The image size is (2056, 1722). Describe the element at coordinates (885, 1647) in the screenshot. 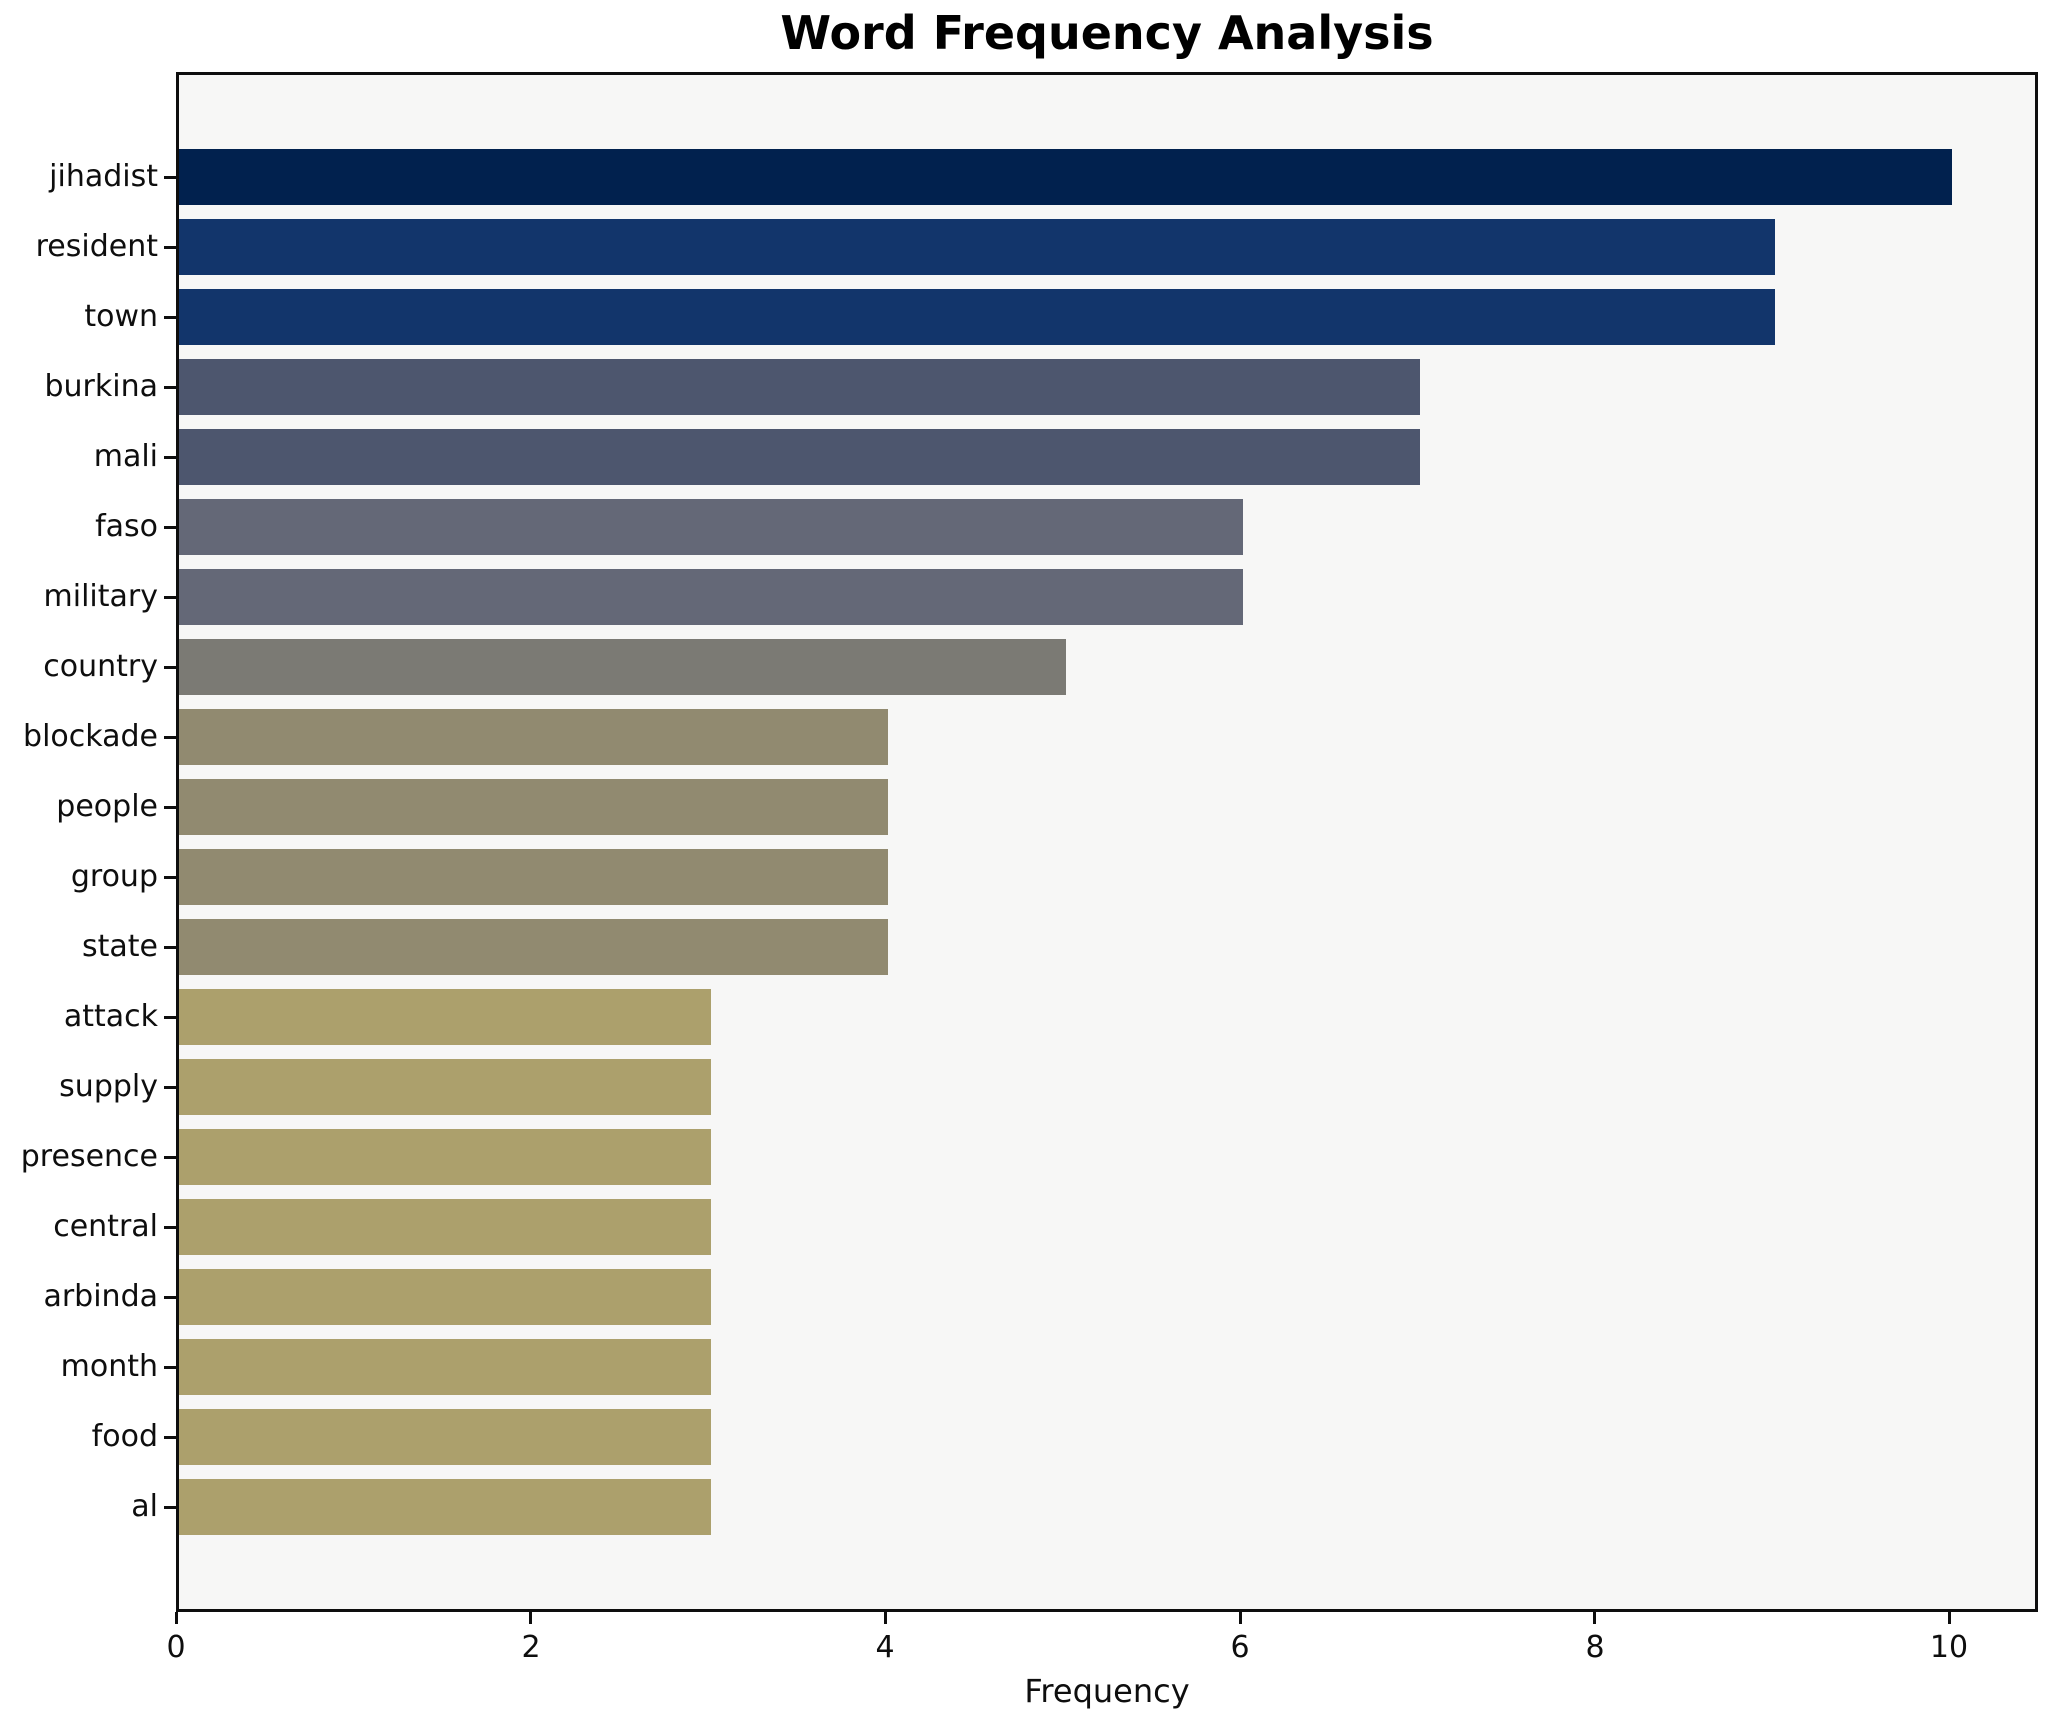

I see `x-tick-label-4: 4` at that location.